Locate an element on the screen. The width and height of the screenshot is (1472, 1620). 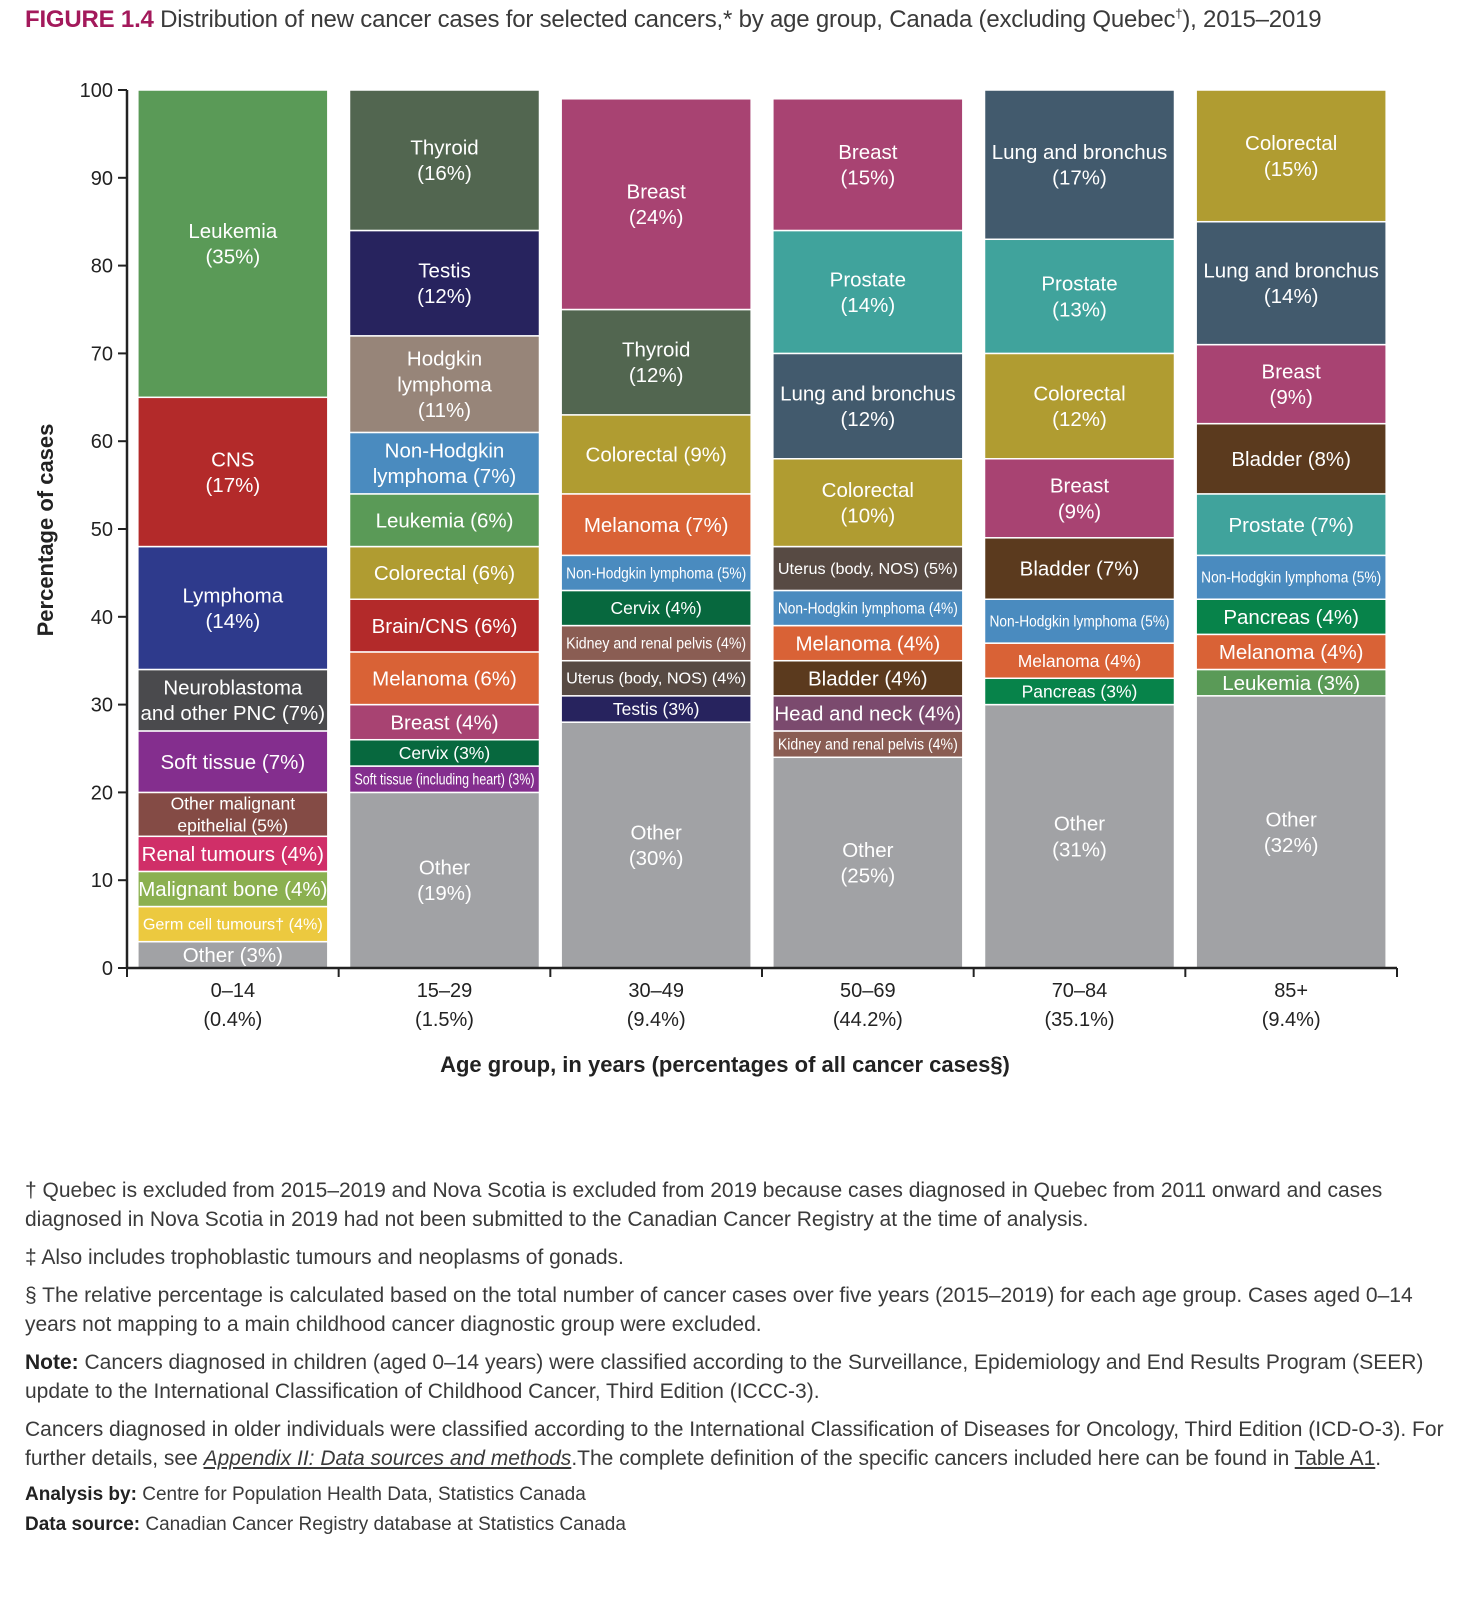
x-category-share: (0.4%) is located at coordinates (232, 1020).